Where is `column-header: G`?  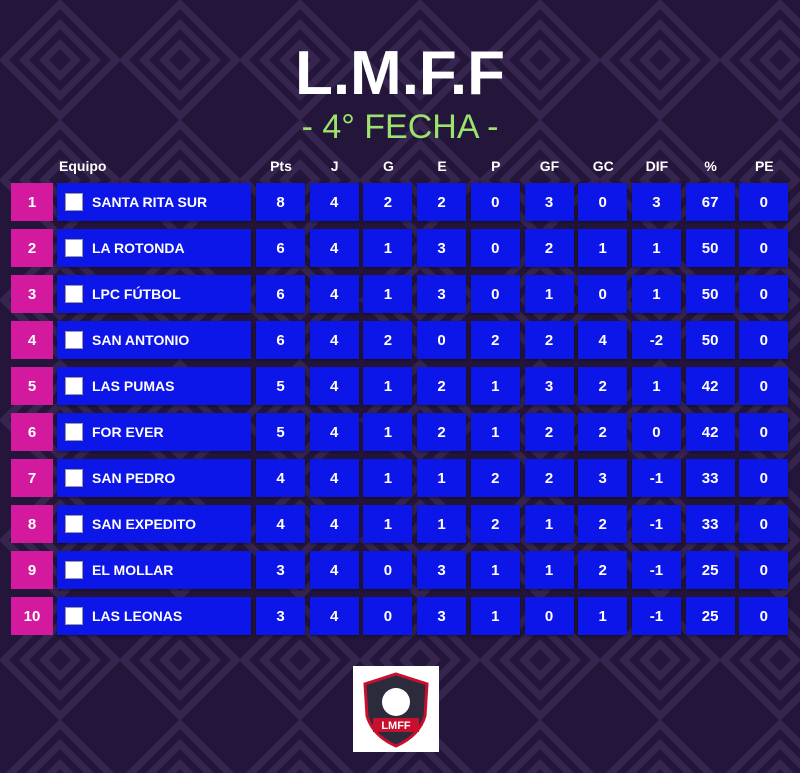
column-header: G is located at coordinates (388, 166).